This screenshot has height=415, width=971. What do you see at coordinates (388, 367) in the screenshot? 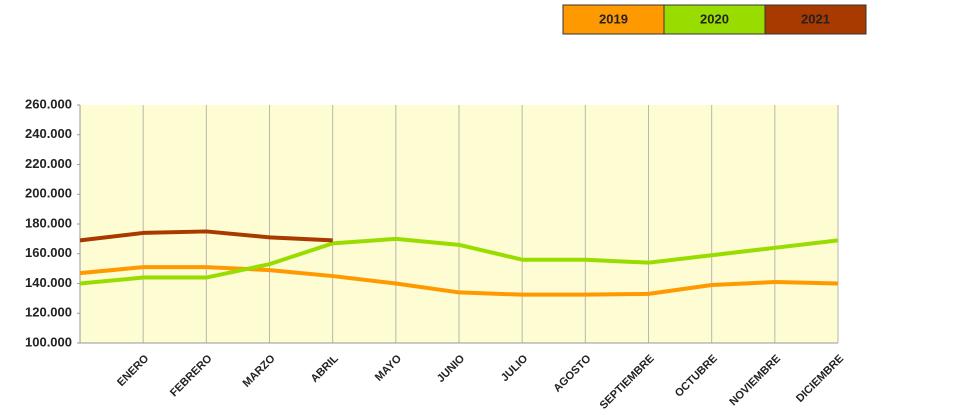
I see `x-tick-label: MAYO` at bounding box center [388, 367].